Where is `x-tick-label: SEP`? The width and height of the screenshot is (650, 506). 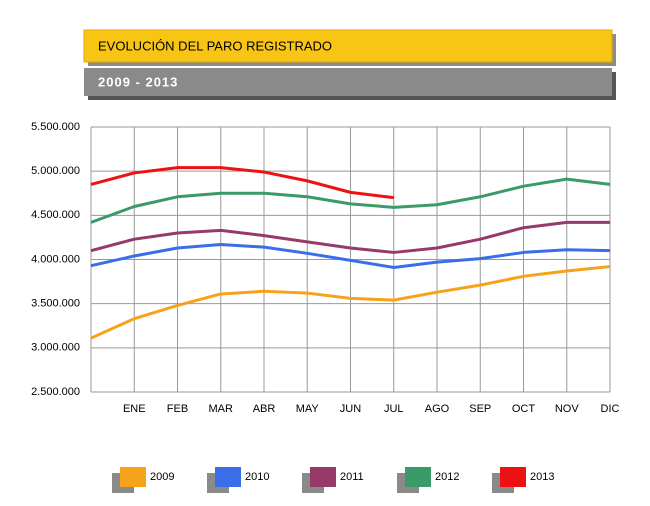 x-tick-label: SEP is located at coordinates (480, 409).